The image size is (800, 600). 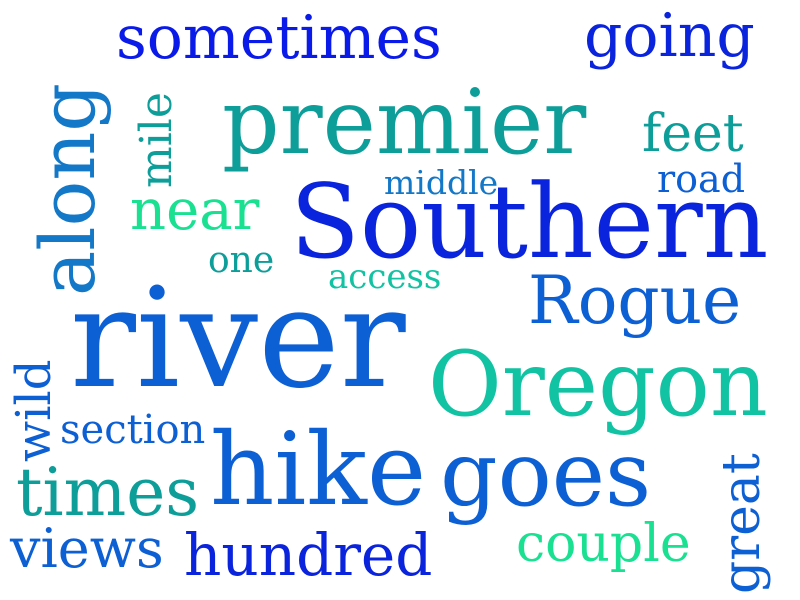 What do you see at coordinates (693, 134) in the screenshot?
I see `word-feet: feet` at bounding box center [693, 134].